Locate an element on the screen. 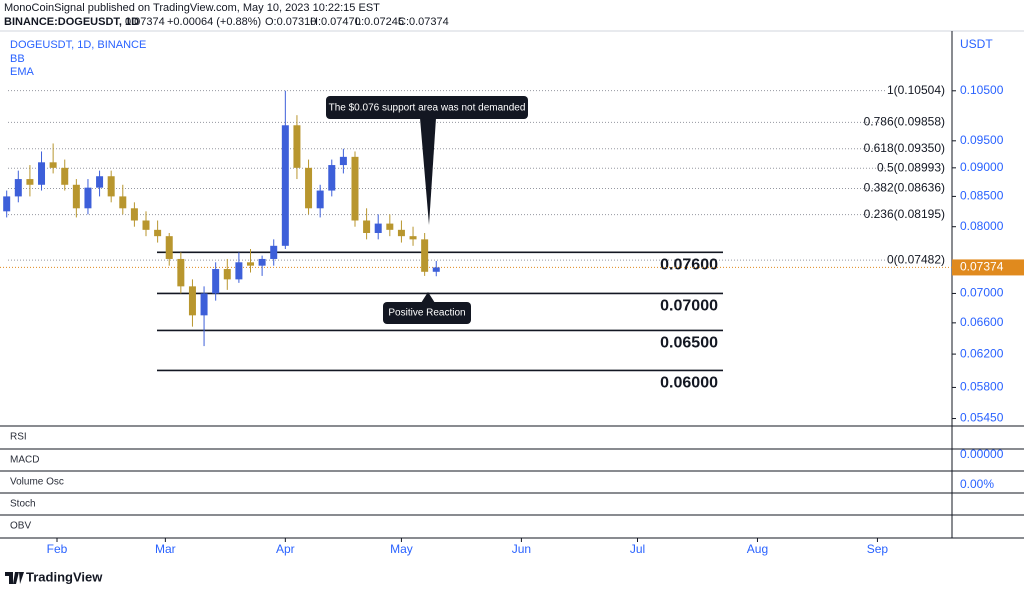 The width and height of the screenshot is (1024, 591). overlay-label: BB is located at coordinates (17, 59).